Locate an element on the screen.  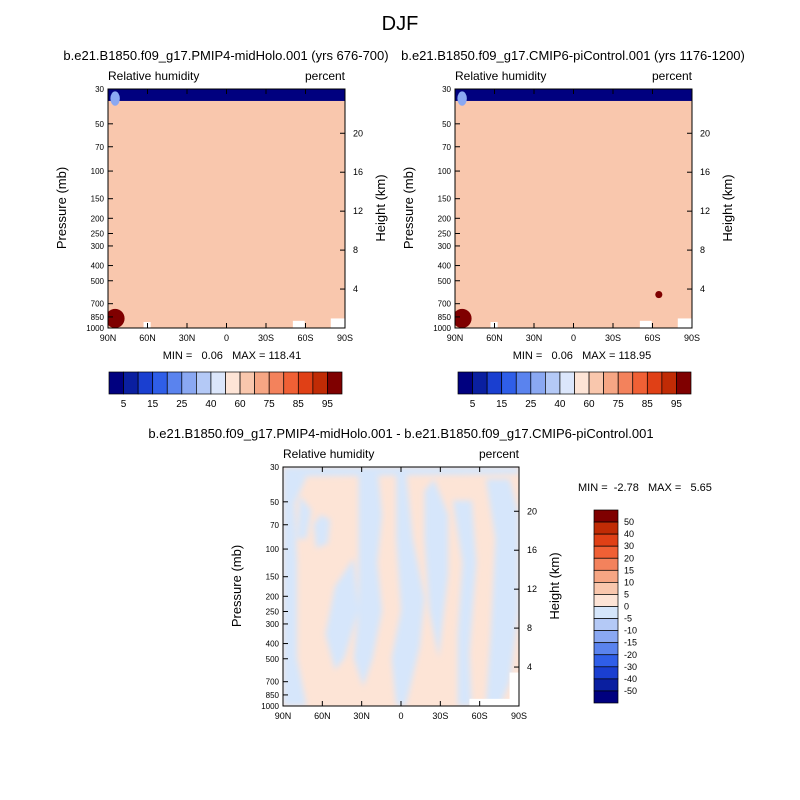
smoothed-bands is located at coordinates (401, 586).